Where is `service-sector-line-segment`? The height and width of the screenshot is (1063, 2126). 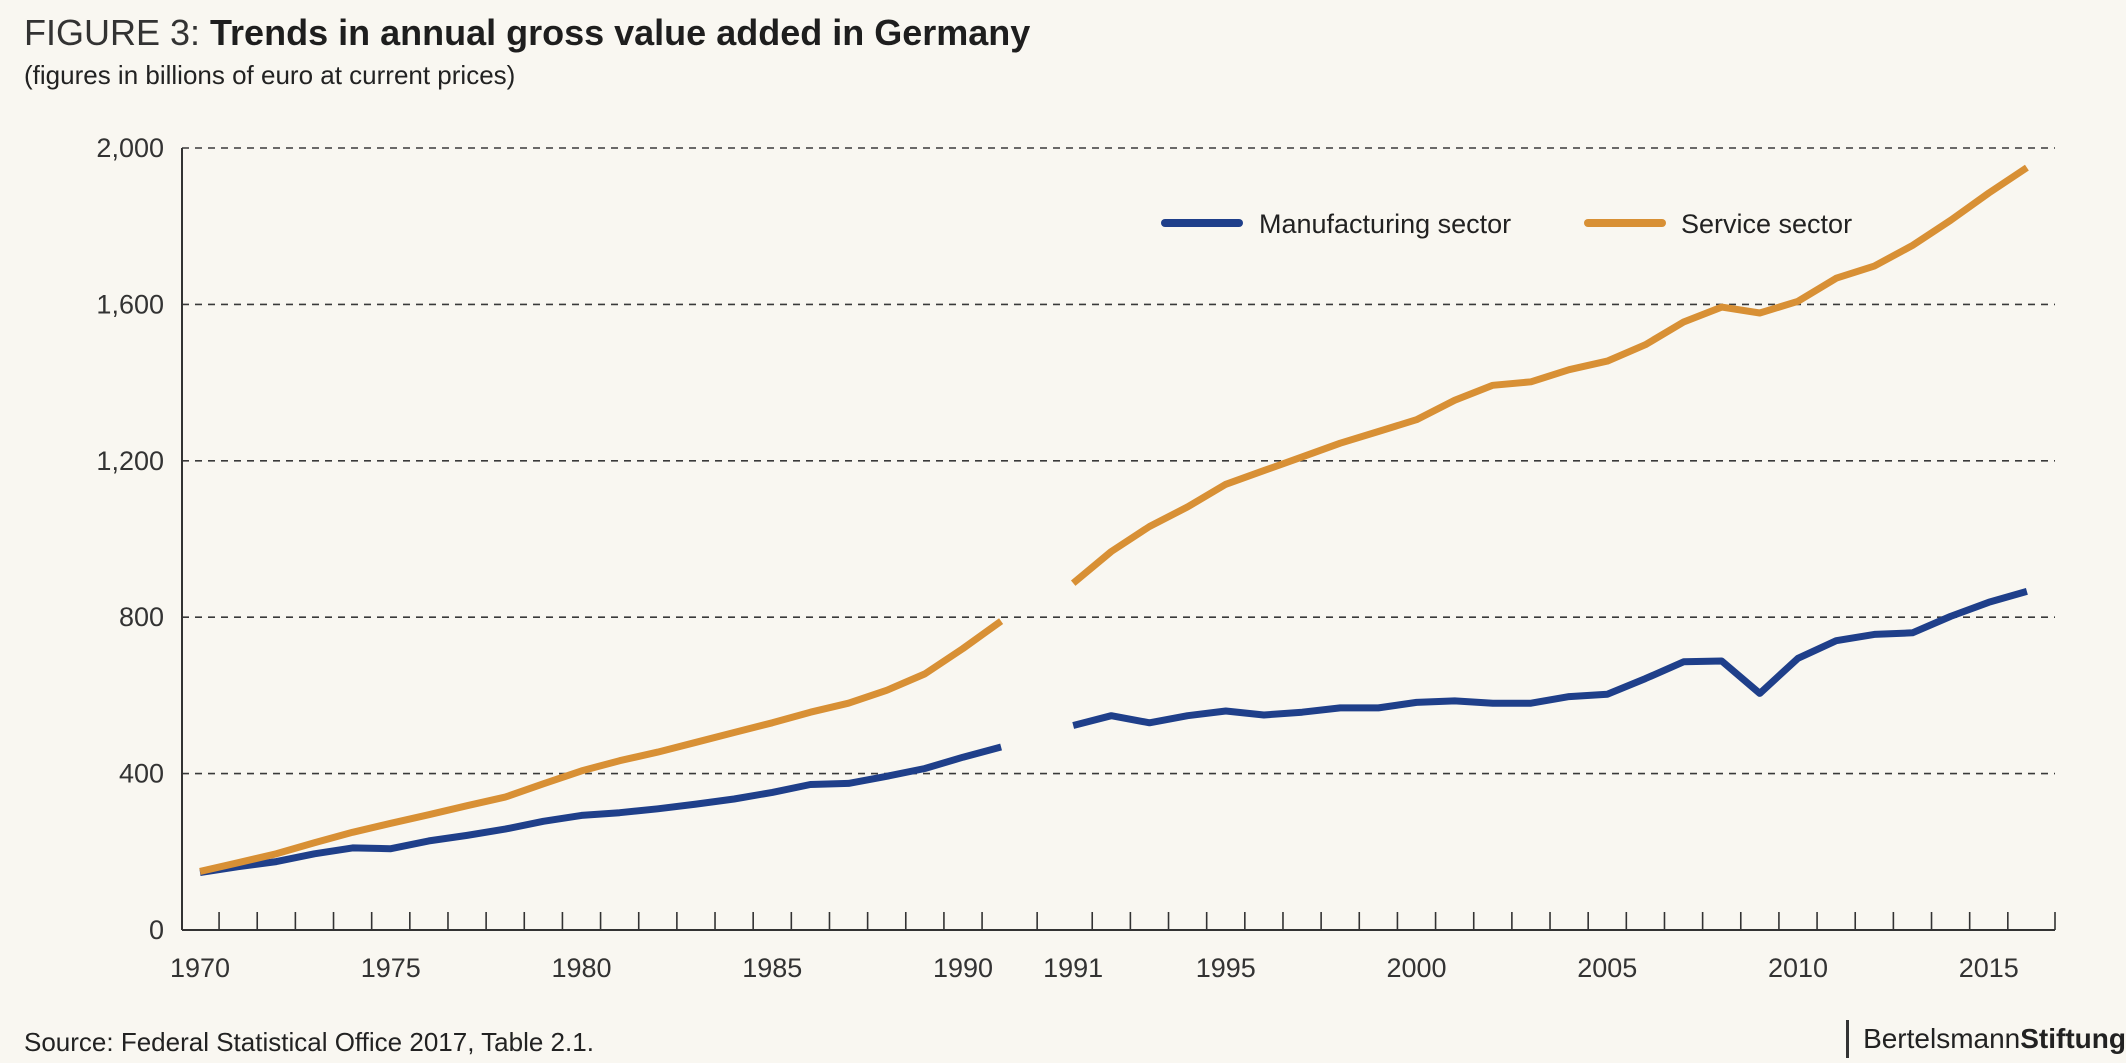
service-sector-line-segment is located at coordinates (601, 746).